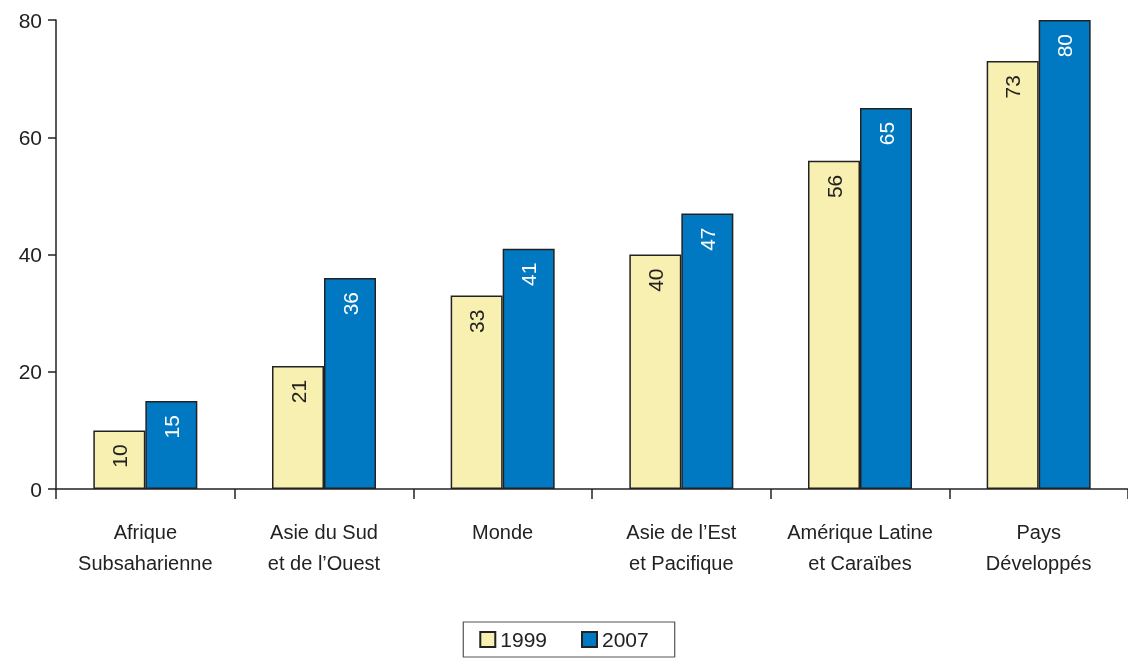 Image resolution: width=1128 pixels, height=661 pixels. I want to click on x-tick-label: Pays Développés, so click(1038, 547).